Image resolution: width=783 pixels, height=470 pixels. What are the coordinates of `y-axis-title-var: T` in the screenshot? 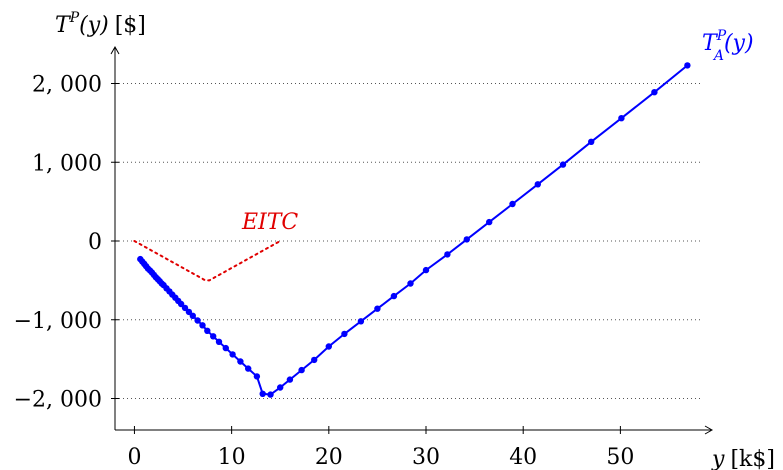 It's located at (63, 25).